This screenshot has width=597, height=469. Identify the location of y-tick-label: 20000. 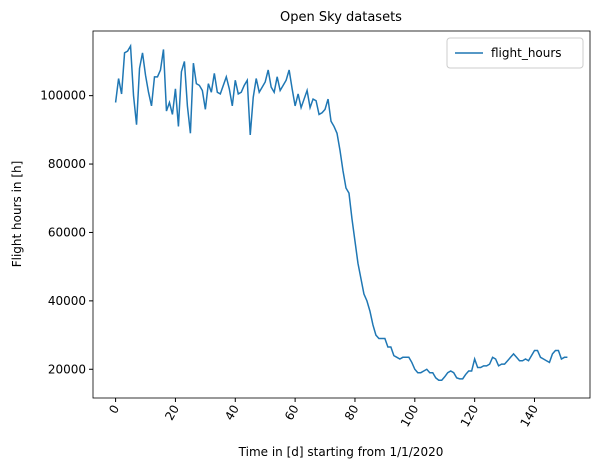
(67, 369).